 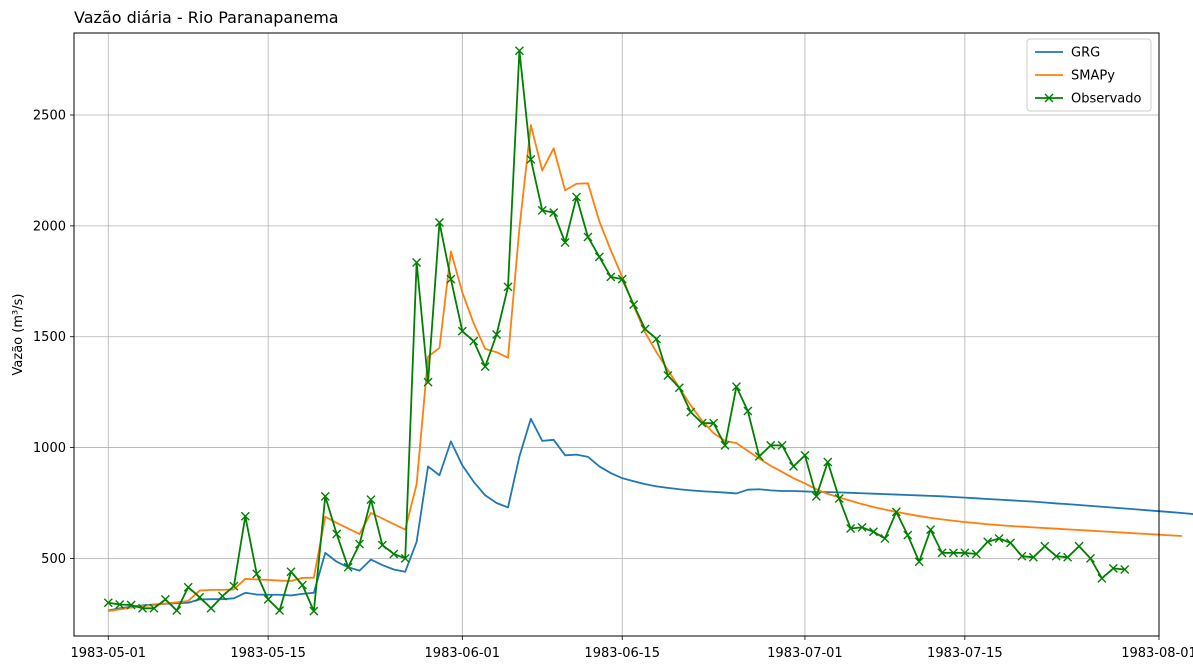 I want to click on x-tick-label: 1983-08-01, so click(x=1157, y=653).